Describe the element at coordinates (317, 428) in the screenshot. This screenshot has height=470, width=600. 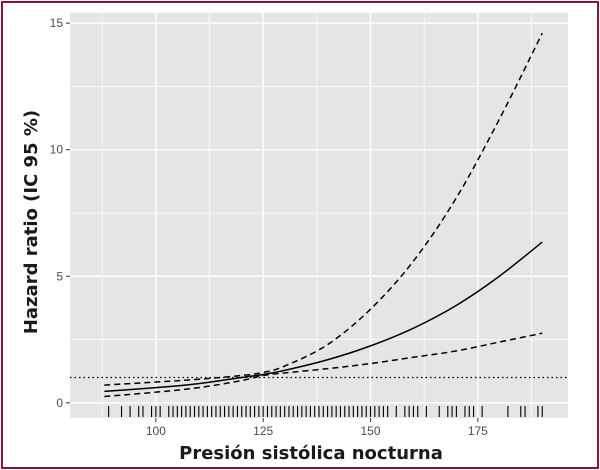
I see `x-axis: 100 125 150 175` at that location.